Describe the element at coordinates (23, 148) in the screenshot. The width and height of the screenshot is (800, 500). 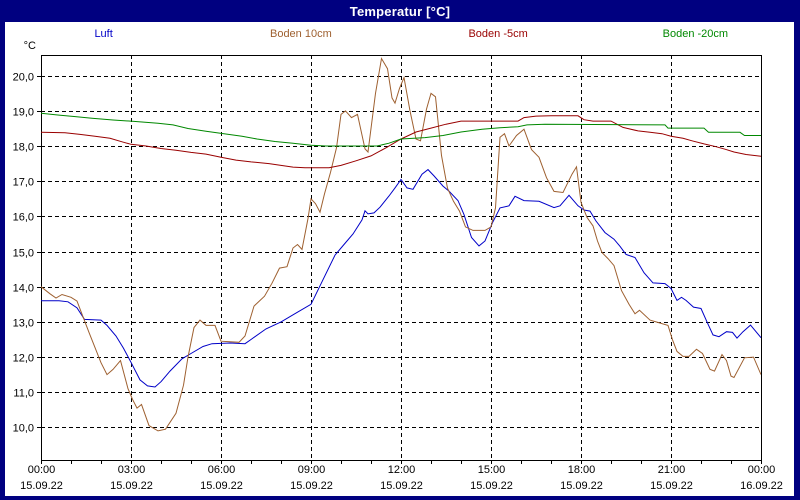
I see `y-tick-label: 18,0` at that location.